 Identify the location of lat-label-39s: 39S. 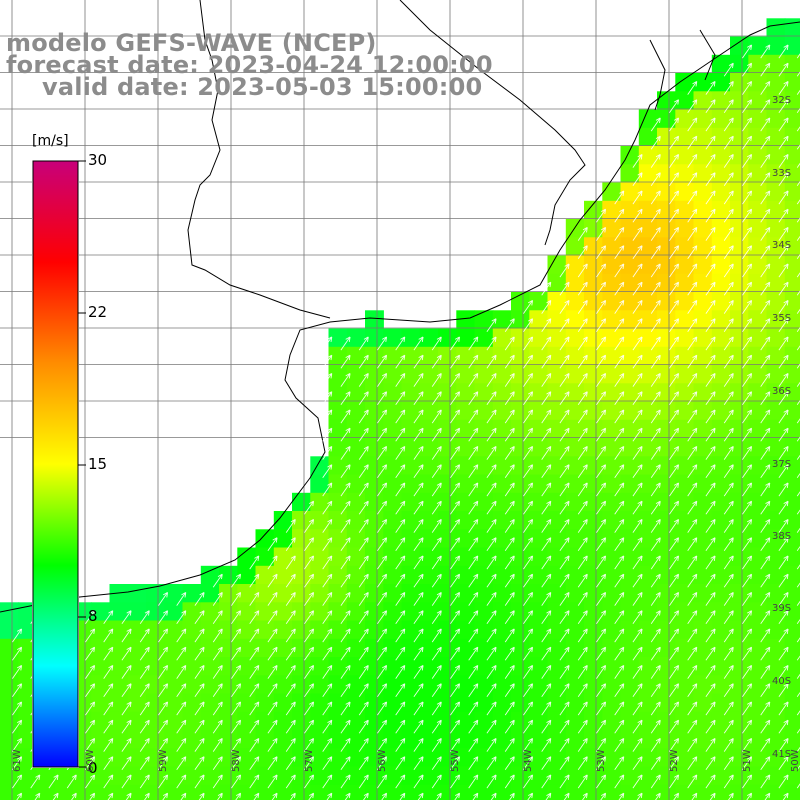
(782, 608).